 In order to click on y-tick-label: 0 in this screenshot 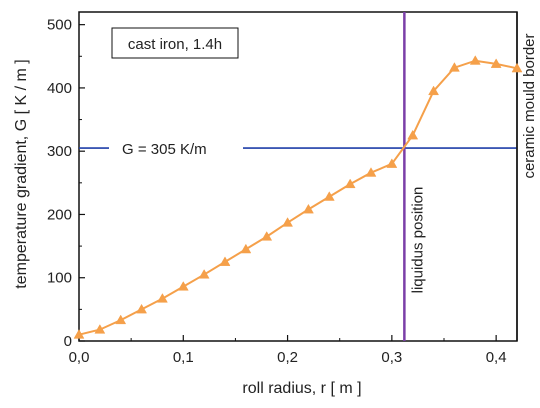, I will do `click(68, 341)`.